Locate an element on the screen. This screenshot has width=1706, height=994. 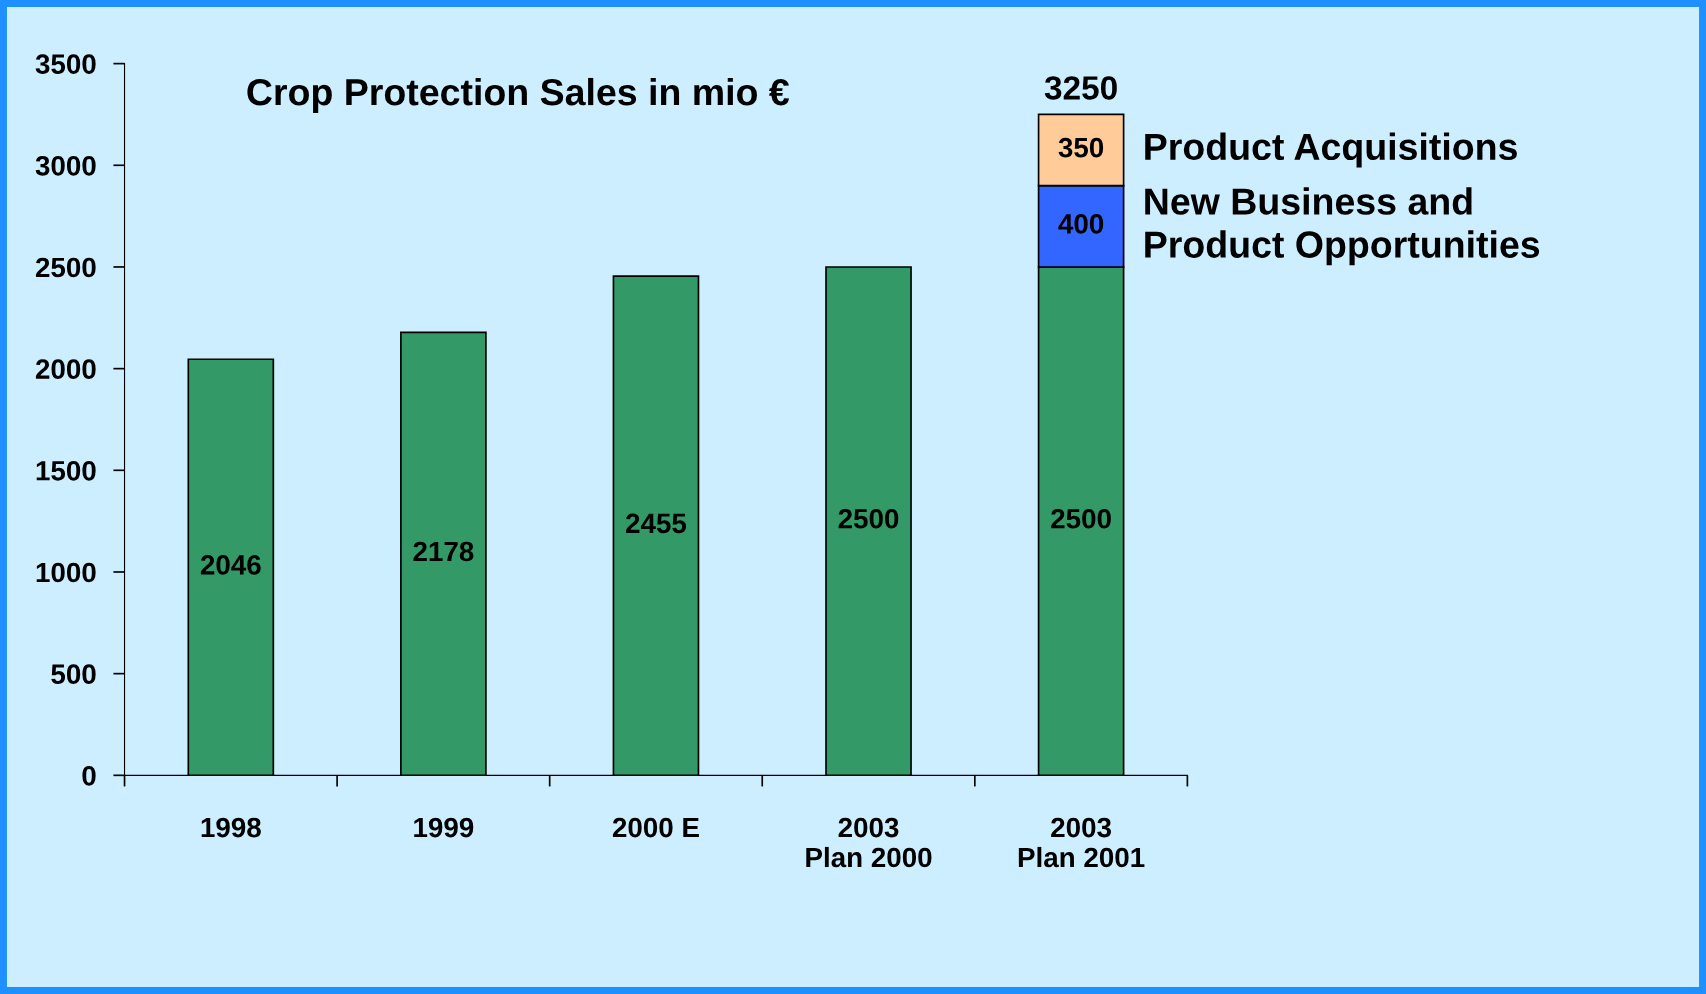
data-label: 2178 is located at coordinates (443, 551).